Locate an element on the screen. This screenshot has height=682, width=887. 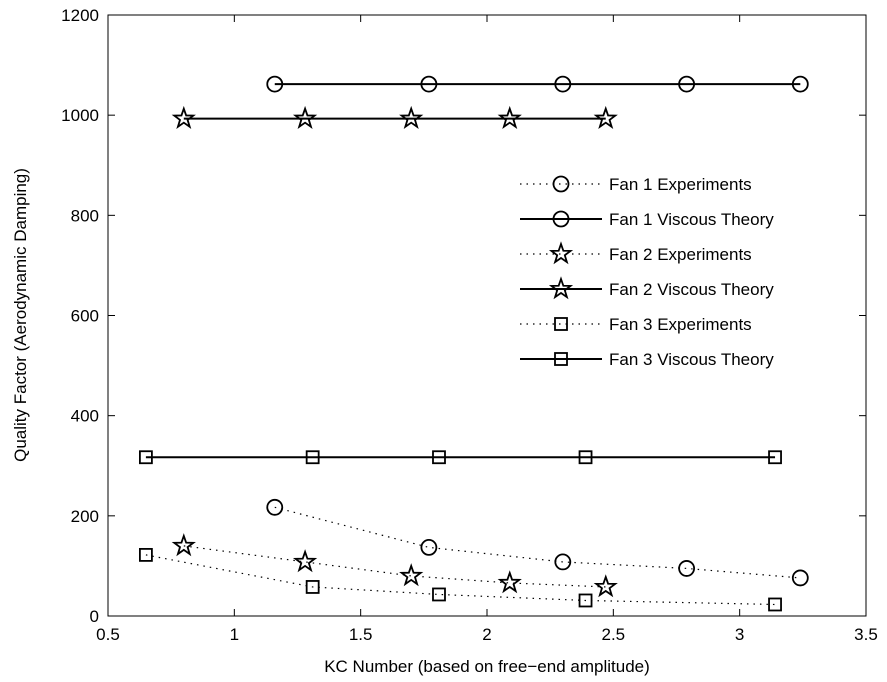
legend-item: Fan 3 Experiments is located at coordinates (636, 324).